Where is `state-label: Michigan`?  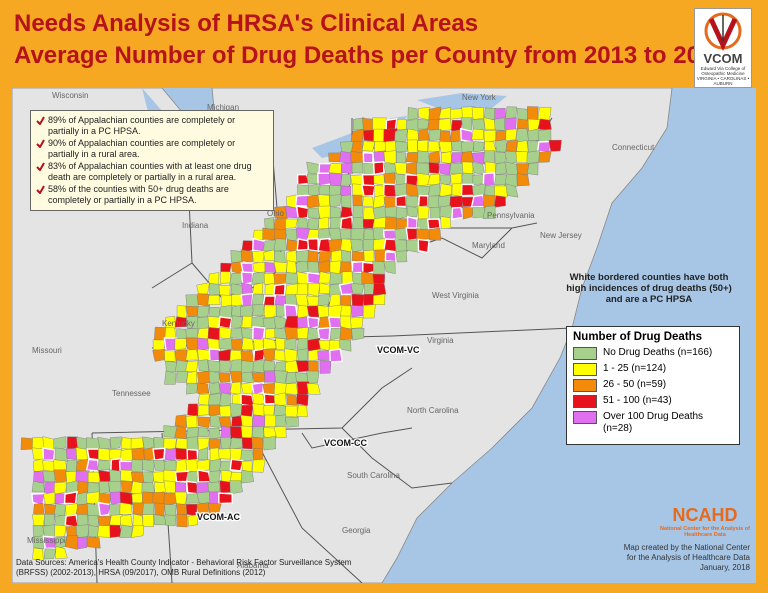
state-label: Michigan is located at coordinates (223, 107).